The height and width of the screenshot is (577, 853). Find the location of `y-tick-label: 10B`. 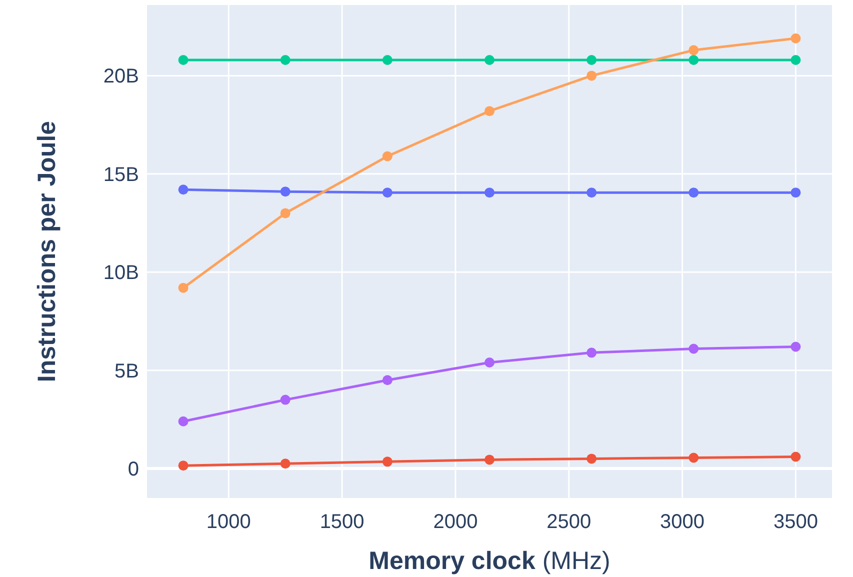

y-tick-label: 10B is located at coordinates (121, 273).